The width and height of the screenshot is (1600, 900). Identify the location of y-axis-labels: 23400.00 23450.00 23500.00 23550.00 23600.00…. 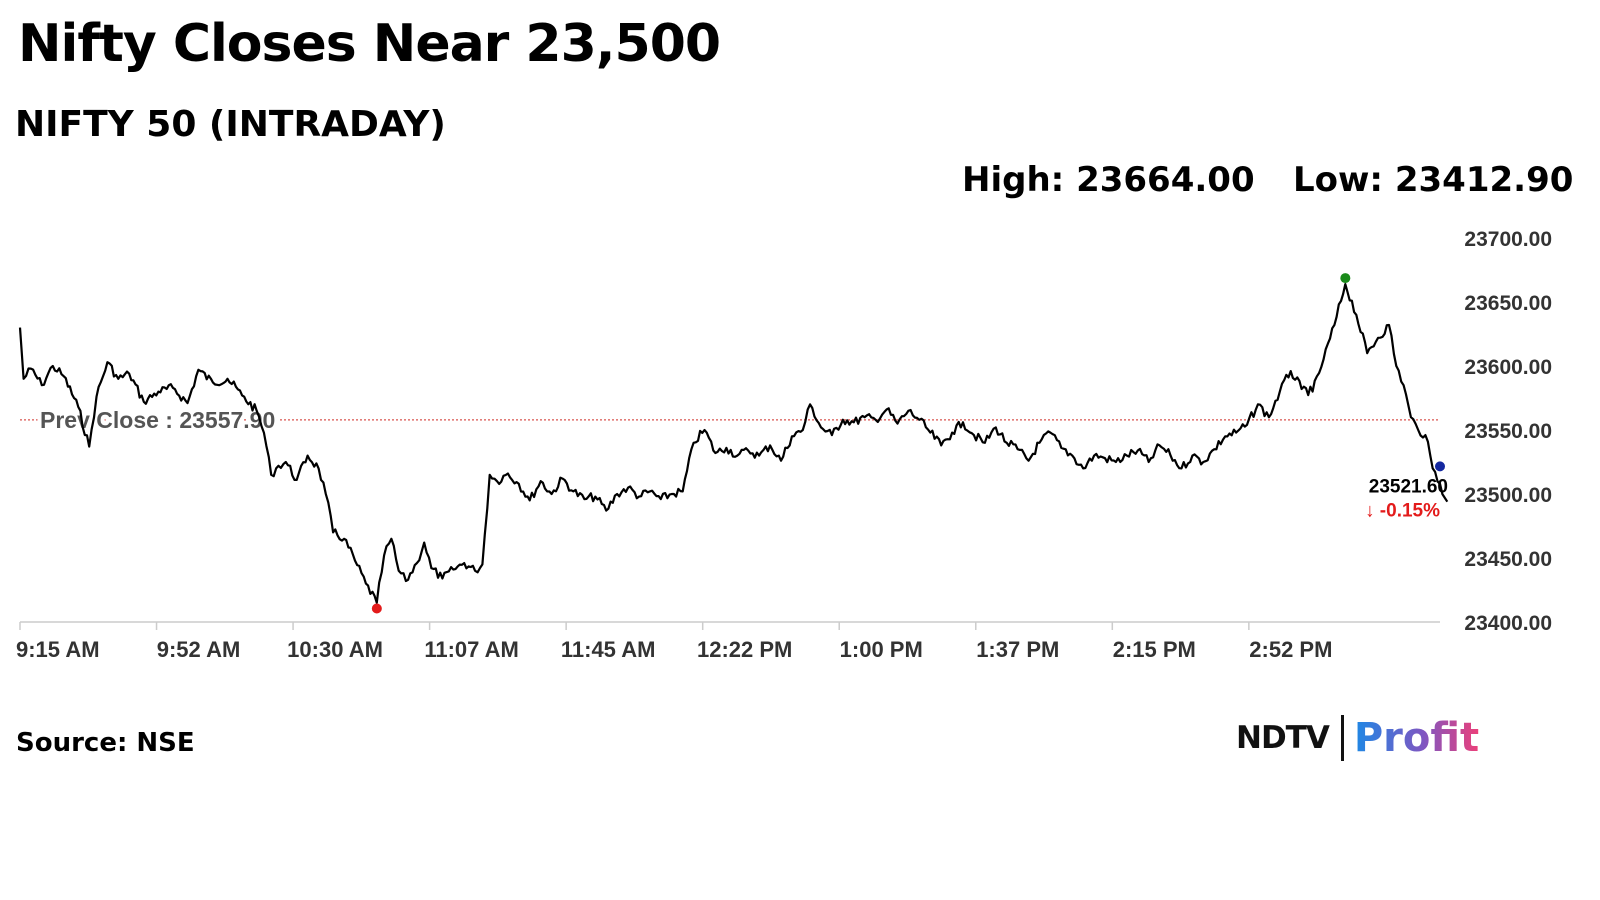
(1508, 431).